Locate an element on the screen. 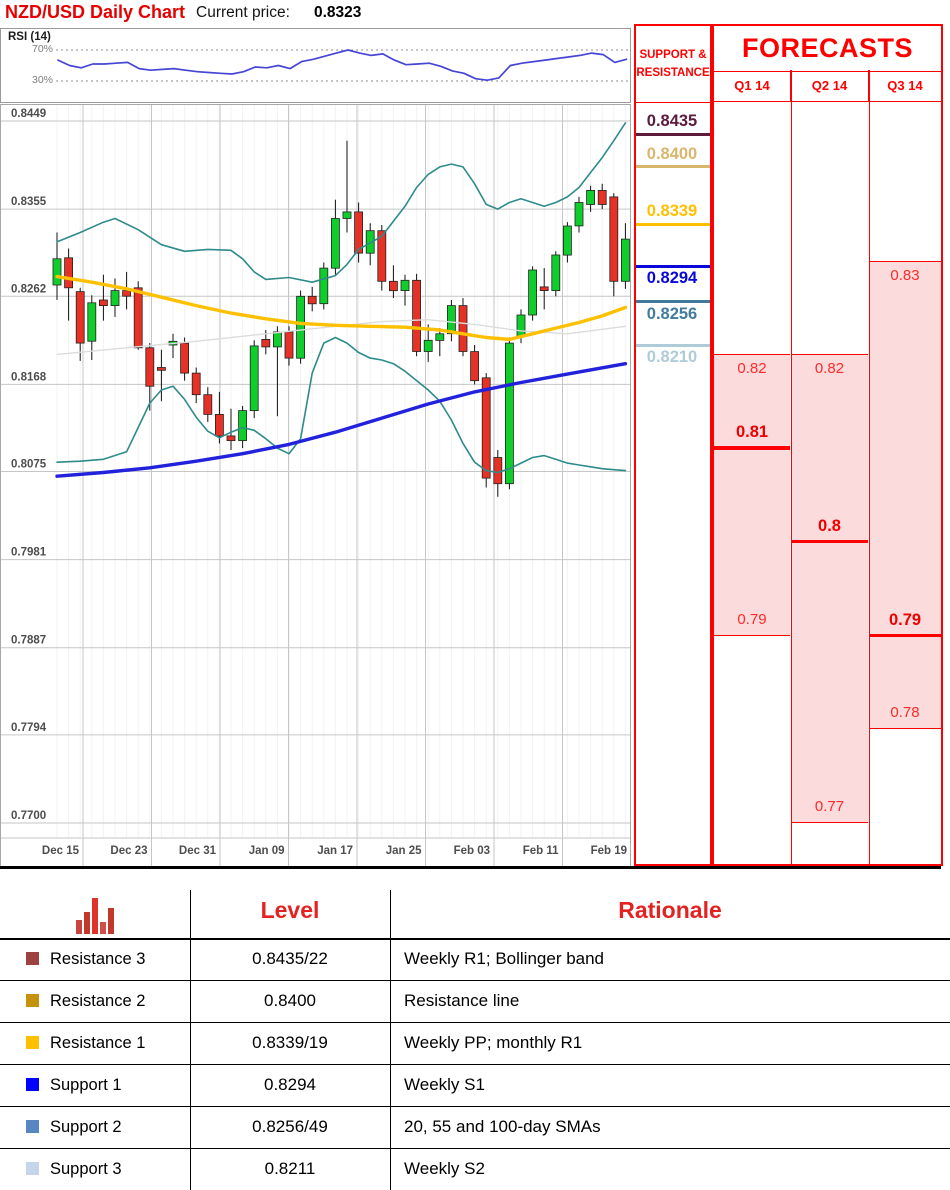 The width and height of the screenshot is (950, 1190). forecast-line-q2 is located at coordinates (829, 541).